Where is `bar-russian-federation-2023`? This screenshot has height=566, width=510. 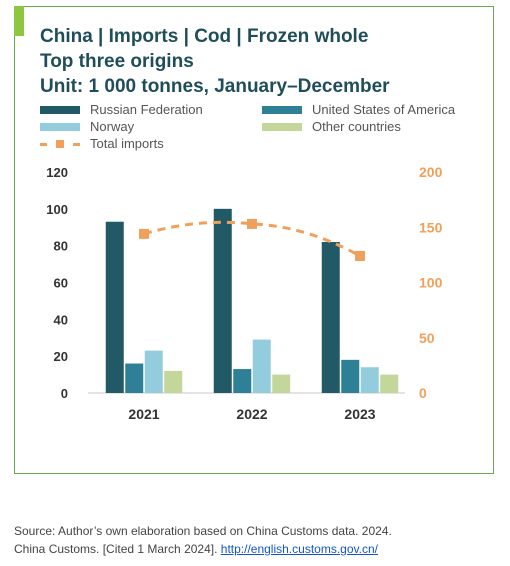
bar-russian-federation-2023 is located at coordinates (330, 317).